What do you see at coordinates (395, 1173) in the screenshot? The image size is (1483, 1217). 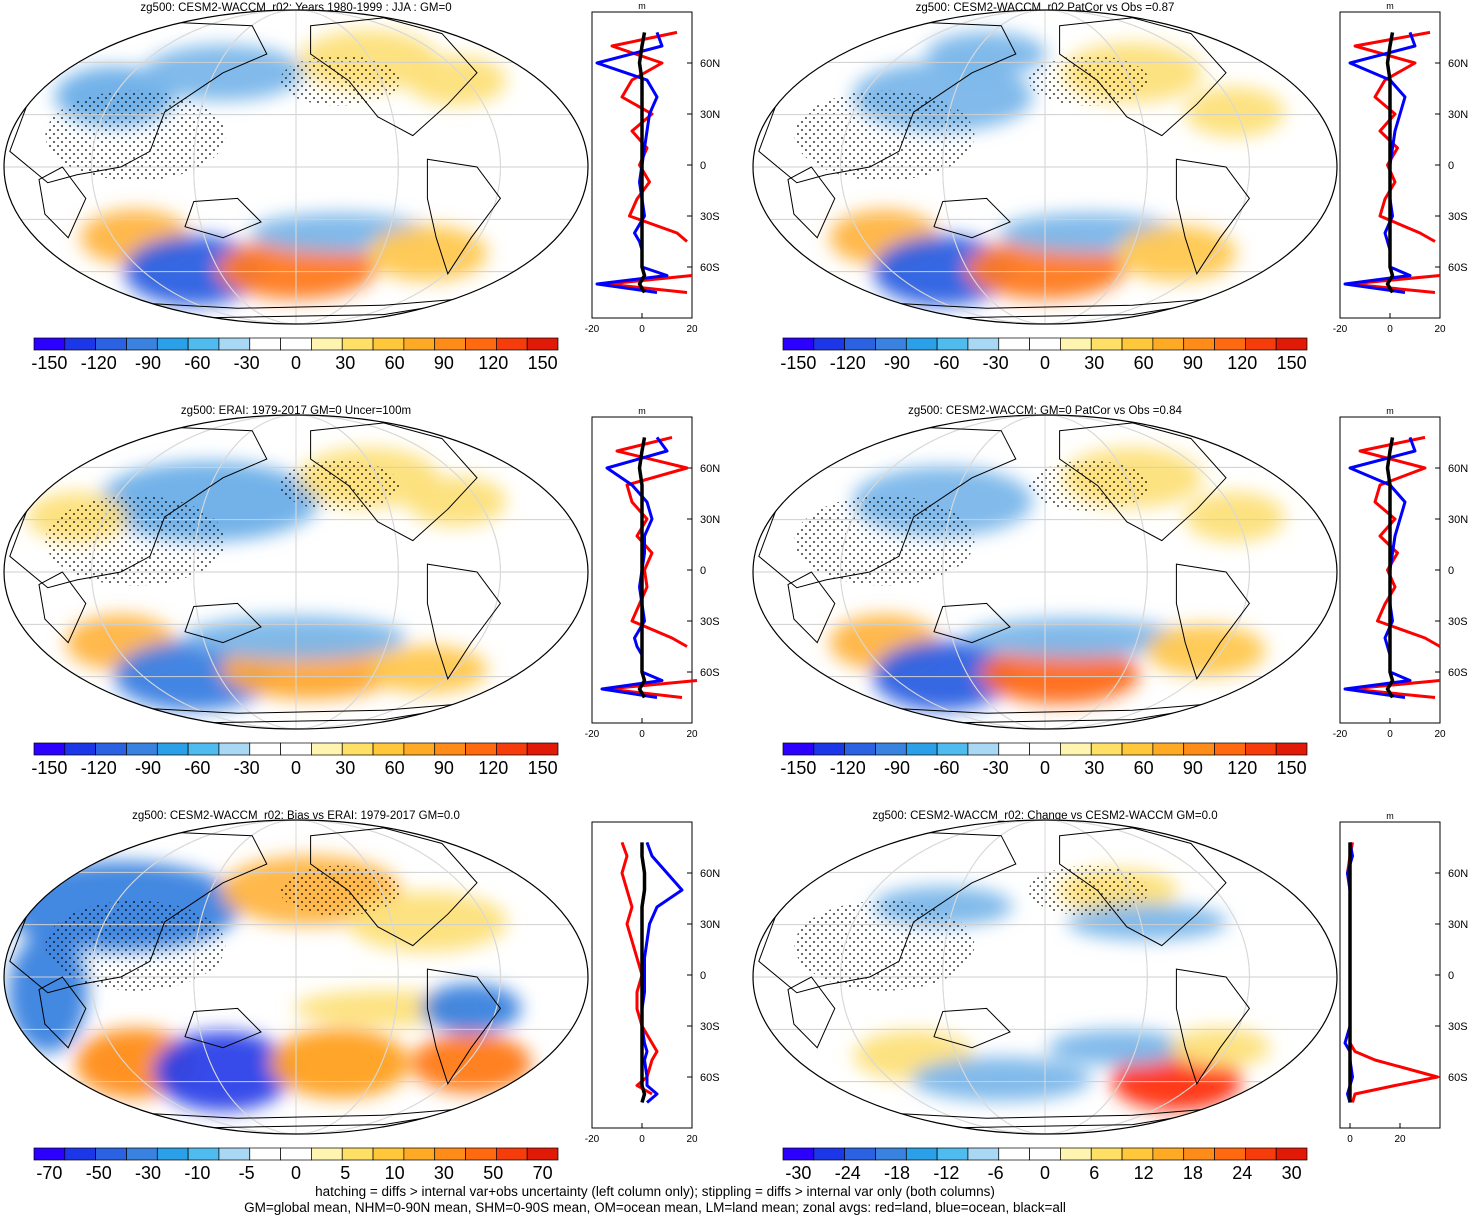 I see `colorbar-tick-label: 10` at bounding box center [395, 1173].